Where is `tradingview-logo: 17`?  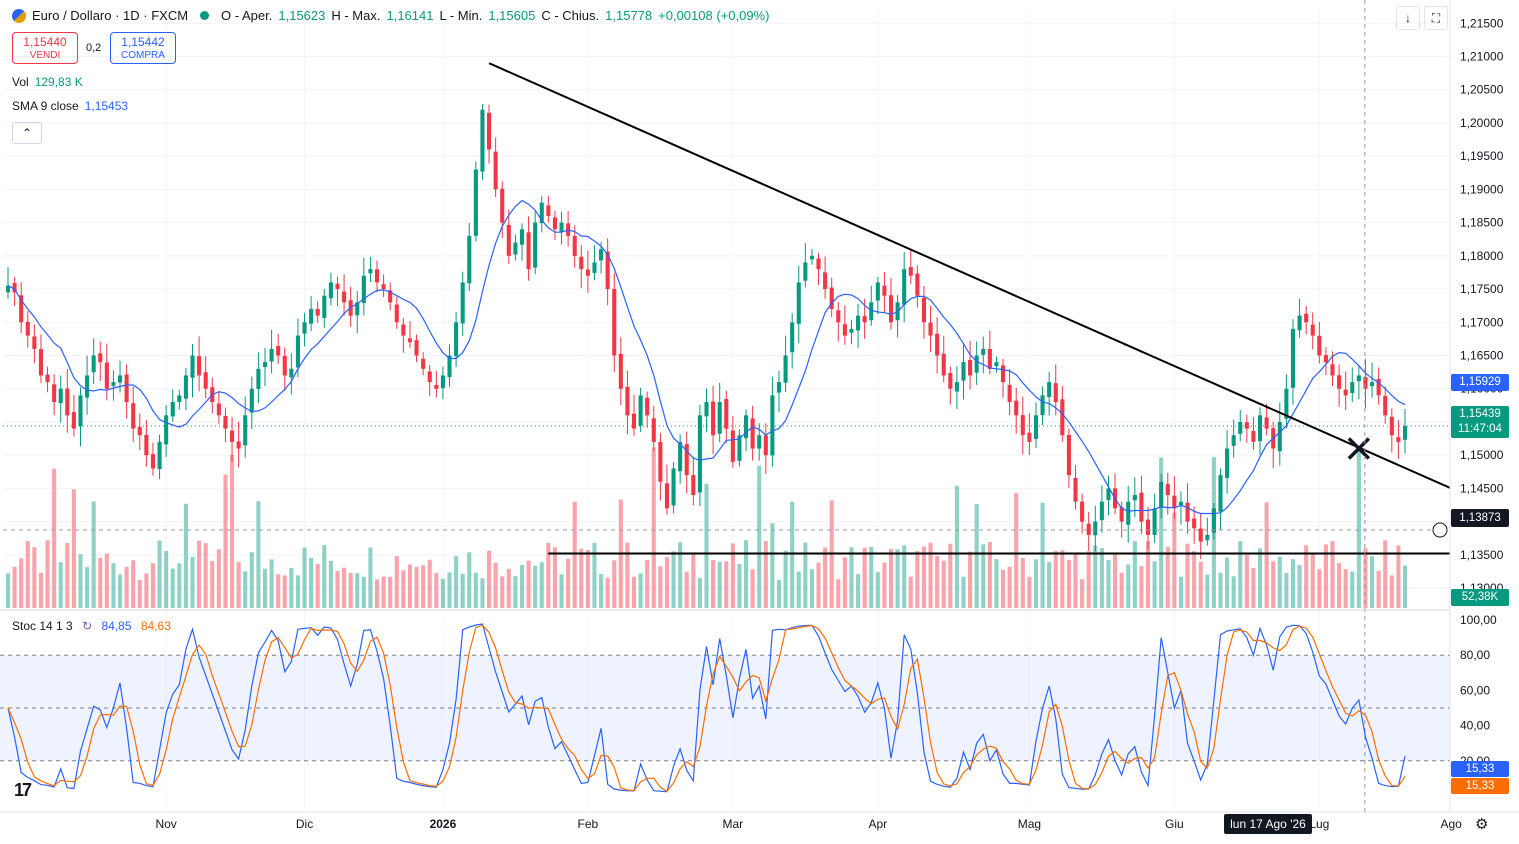 tradingview-logo: 17 is located at coordinates (23, 790).